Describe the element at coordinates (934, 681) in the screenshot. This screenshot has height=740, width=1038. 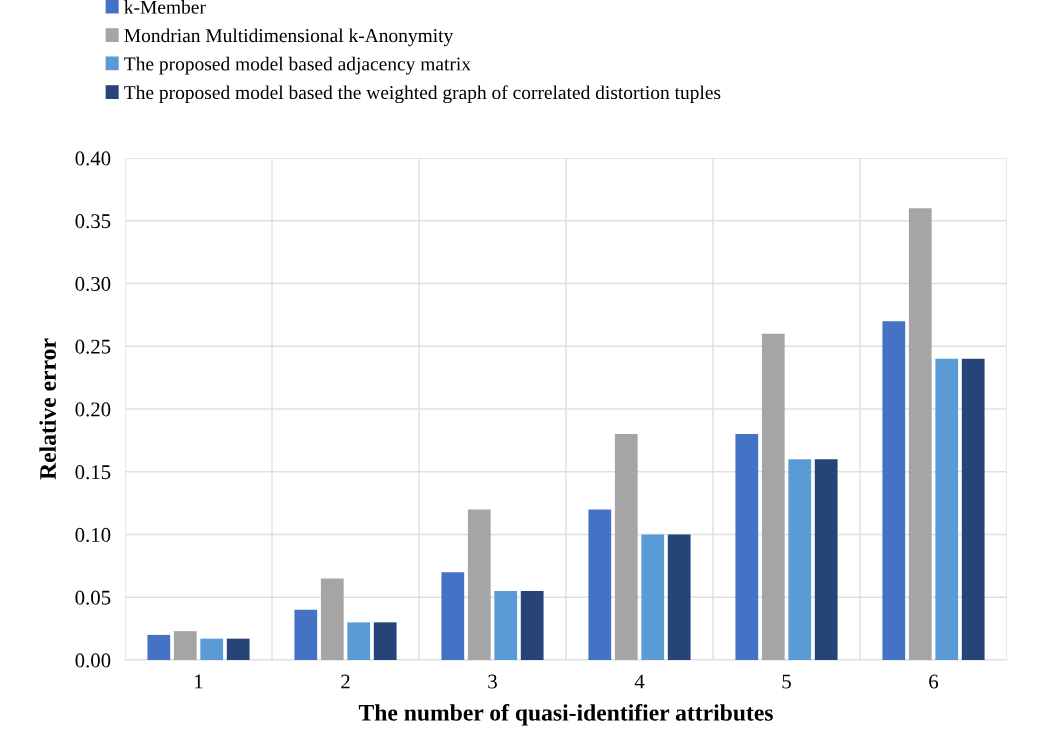
I see `x-tick-label: 6` at that location.